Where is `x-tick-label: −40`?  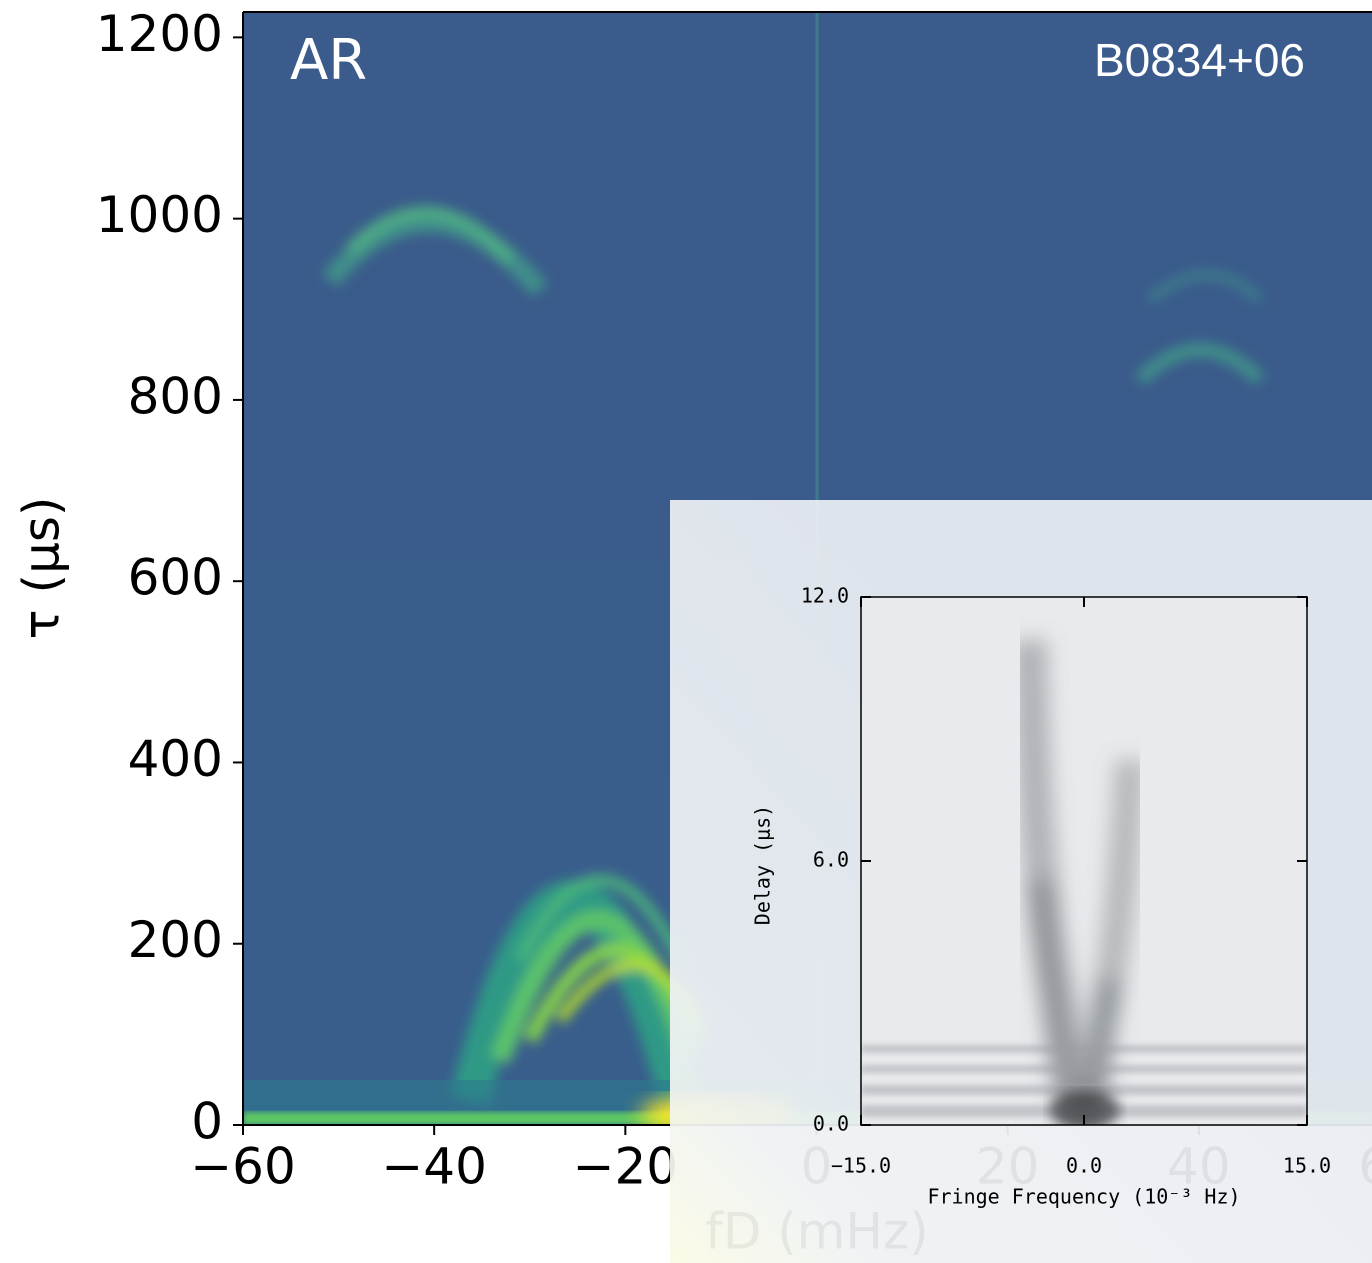 x-tick-label: −40 is located at coordinates (434, 1167).